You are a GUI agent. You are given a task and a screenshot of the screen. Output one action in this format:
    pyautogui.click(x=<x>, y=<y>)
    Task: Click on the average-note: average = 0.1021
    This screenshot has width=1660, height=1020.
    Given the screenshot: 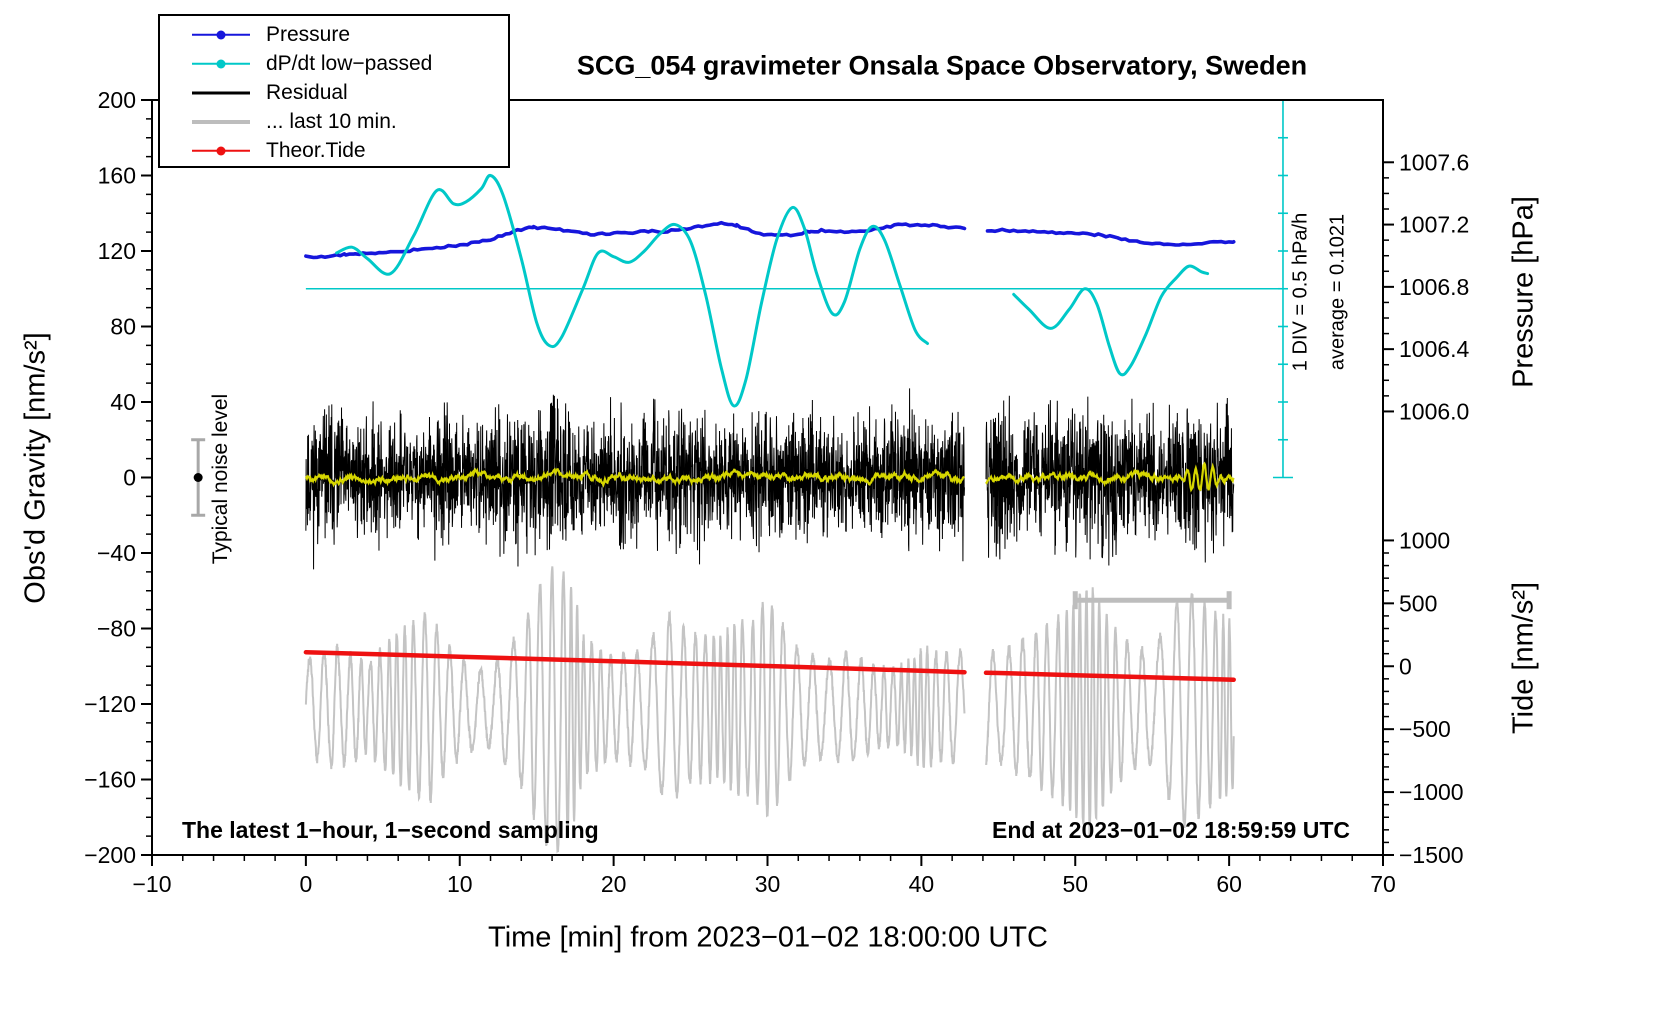 What is the action you would take?
    pyautogui.click(x=1337, y=292)
    